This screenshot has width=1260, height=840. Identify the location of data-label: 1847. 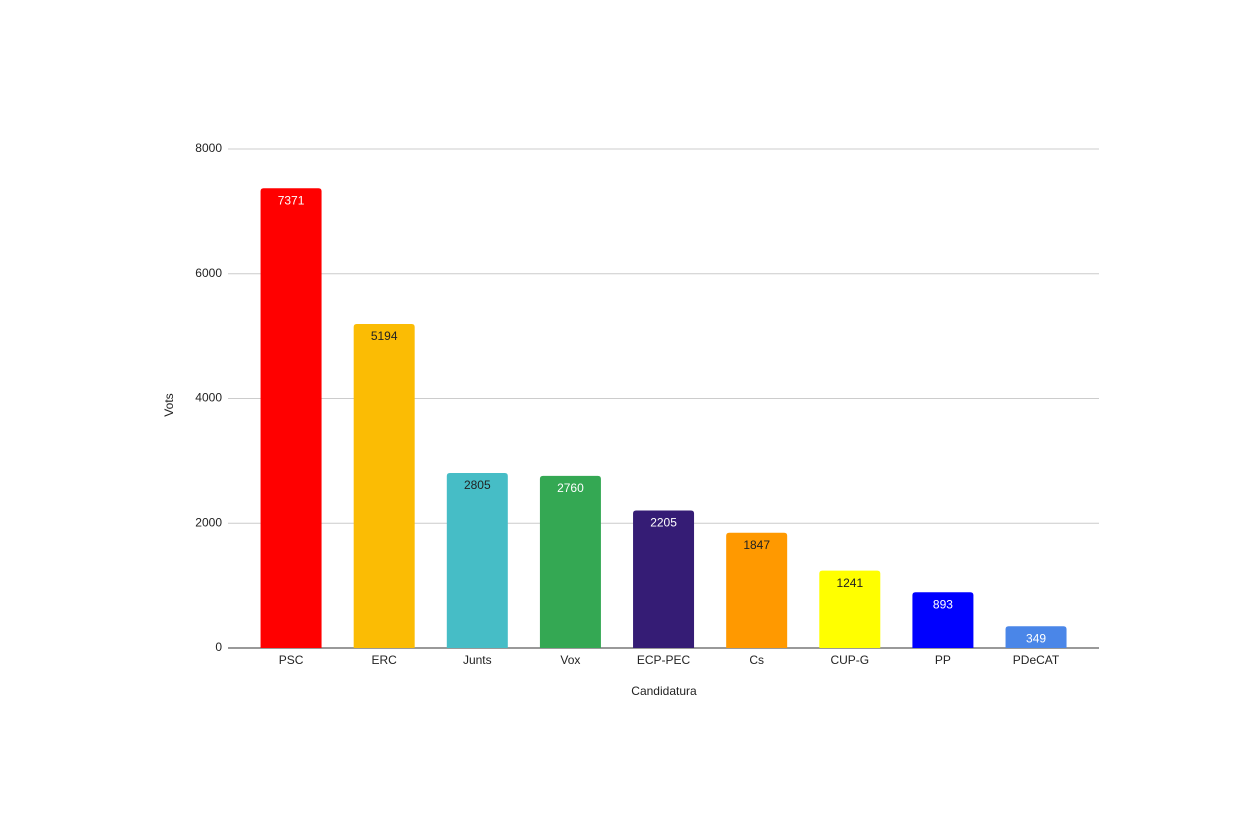
(756, 545).